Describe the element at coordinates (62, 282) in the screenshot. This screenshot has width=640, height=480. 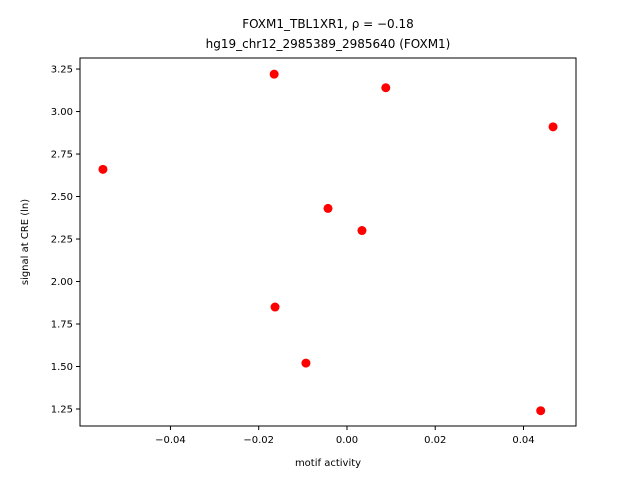
I see `y-tick-label: 2.00` at that location.